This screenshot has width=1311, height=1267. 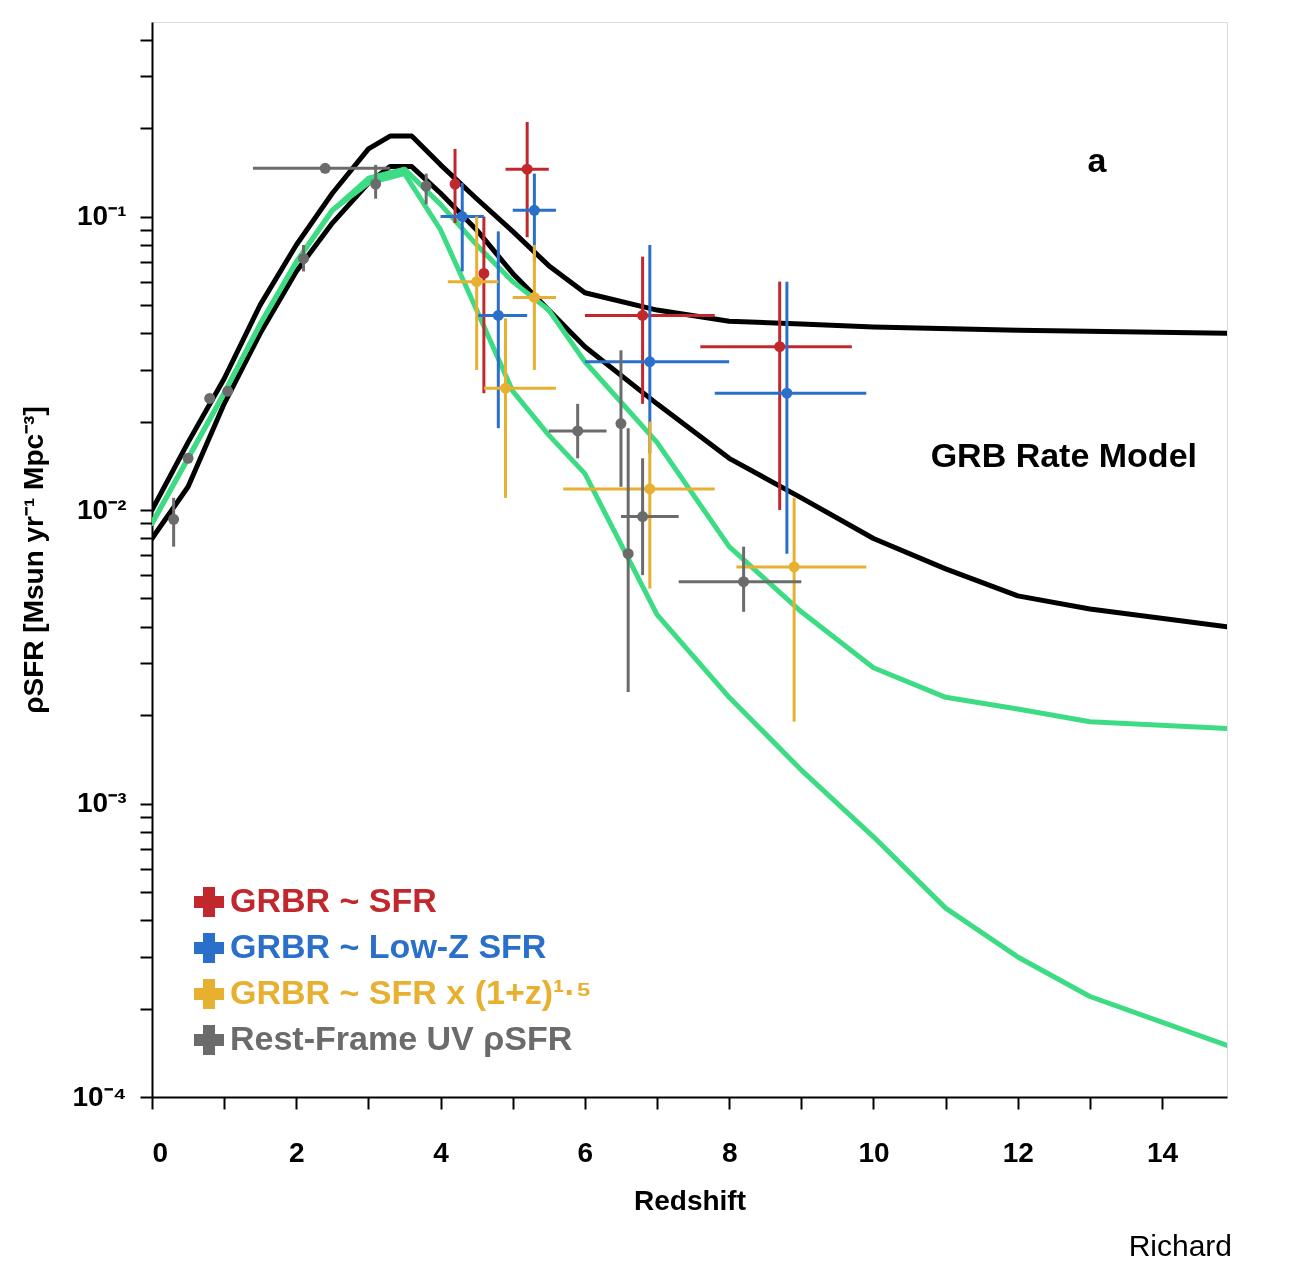 What do you see at coordinates (411, 992) in the screenshot?
I see `legend-label: GRBR ~ SFR x (1+z)¹·⁵` at bounding box center [411, 992].